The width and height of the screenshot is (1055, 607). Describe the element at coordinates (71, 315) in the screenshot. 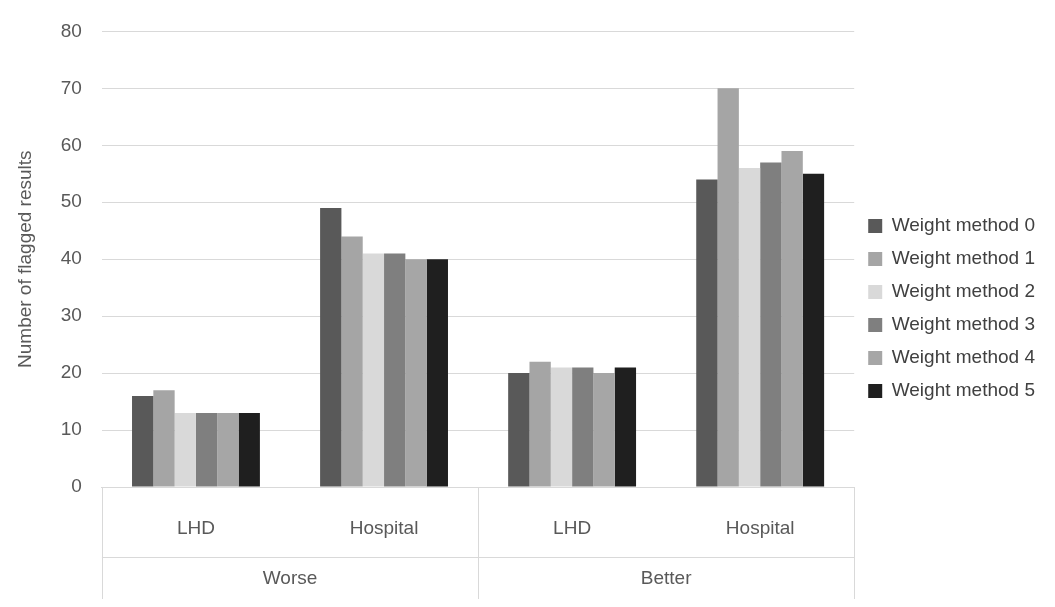

I see `y-tick-label: 30` at that location.